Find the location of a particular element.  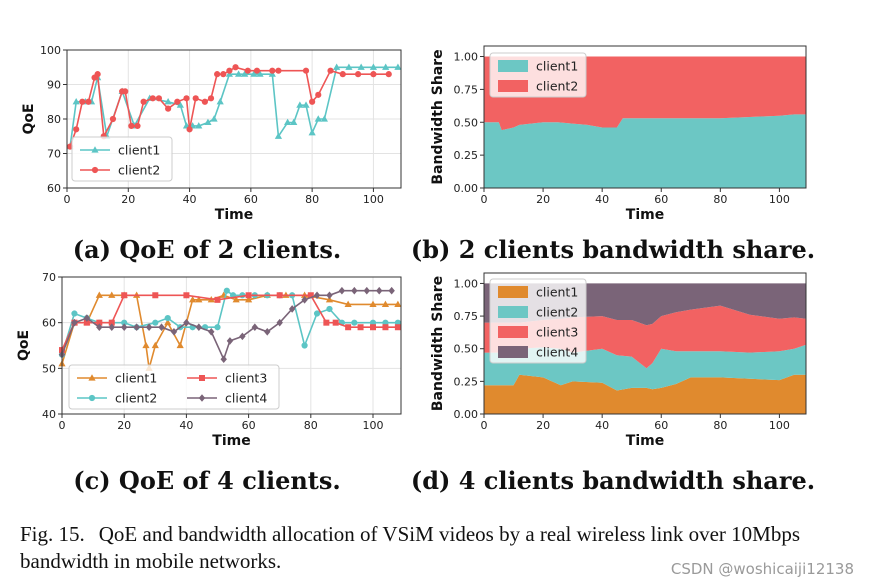

watermark: CSDN @woshicaiji12138 is located at coordinates (762, 569).